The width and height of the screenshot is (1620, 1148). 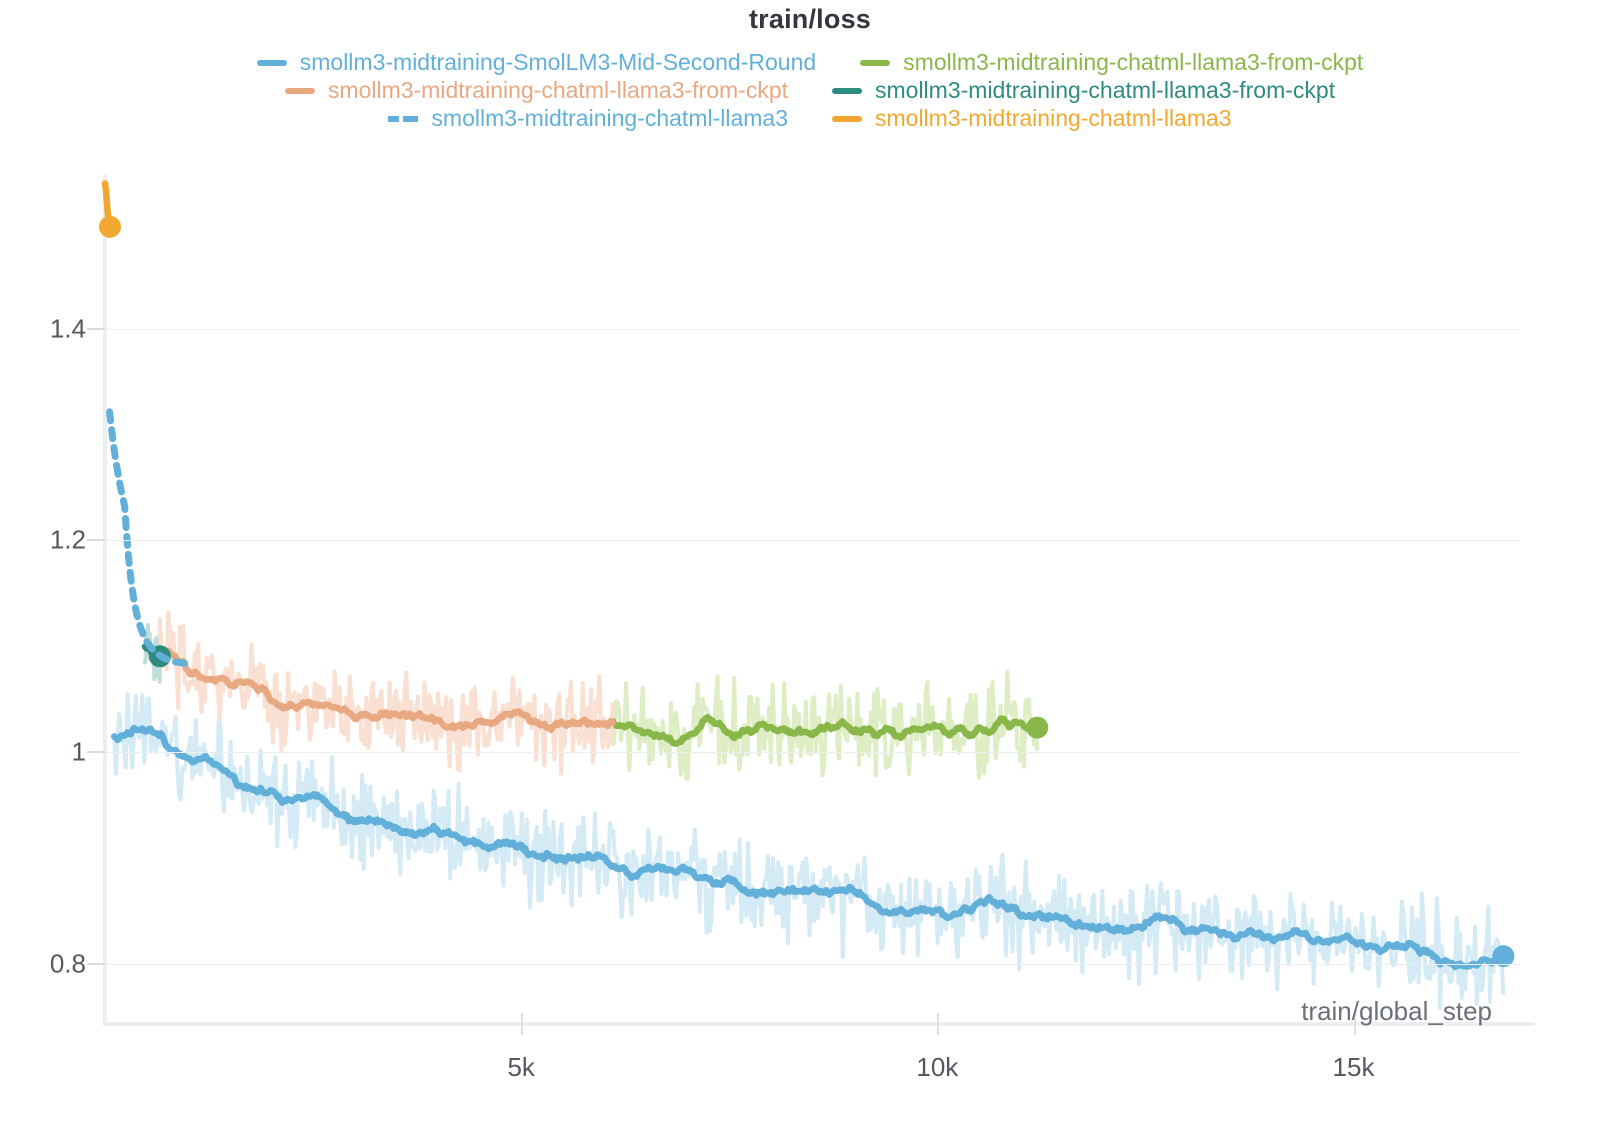 I want to click on series-raw-band, so click(x=384, y=693).